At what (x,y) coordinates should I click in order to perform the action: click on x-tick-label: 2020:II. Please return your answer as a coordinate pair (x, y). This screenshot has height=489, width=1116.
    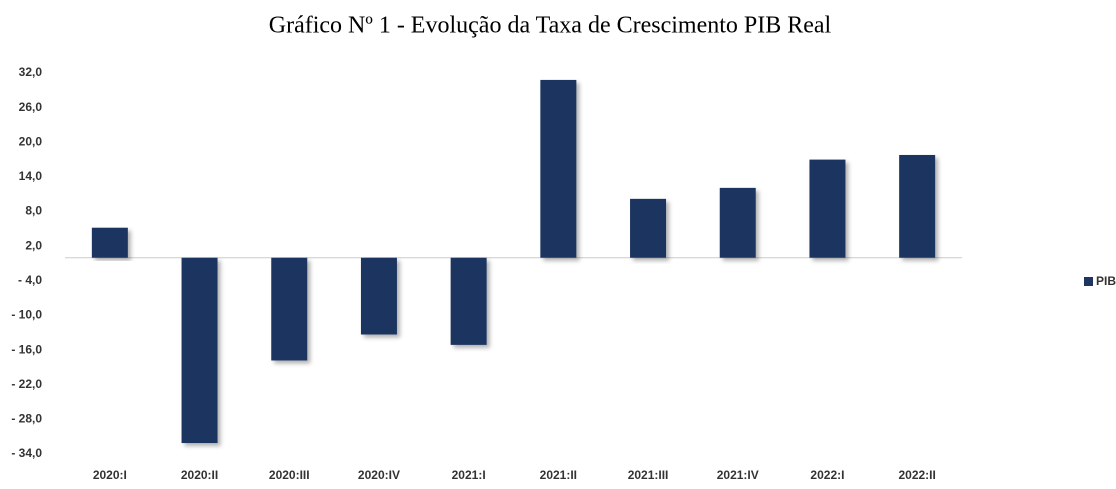
    Looking at the image, I should click on (199, 475).